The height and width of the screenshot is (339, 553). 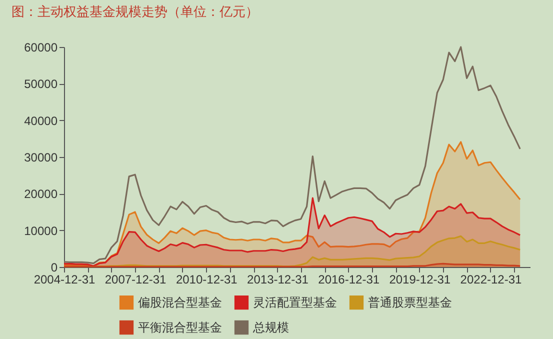 What do you see at coordinates (41, 84) in the screenshot?
I see `y-tick-label: 50000` at bounding box center [41, 84].